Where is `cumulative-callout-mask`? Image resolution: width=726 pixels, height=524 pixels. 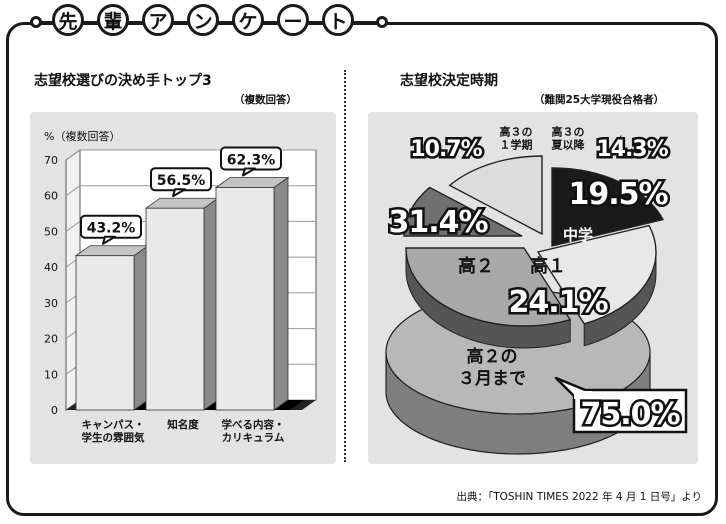 cumulative-callout-mask is located at coordinates (583, 395).